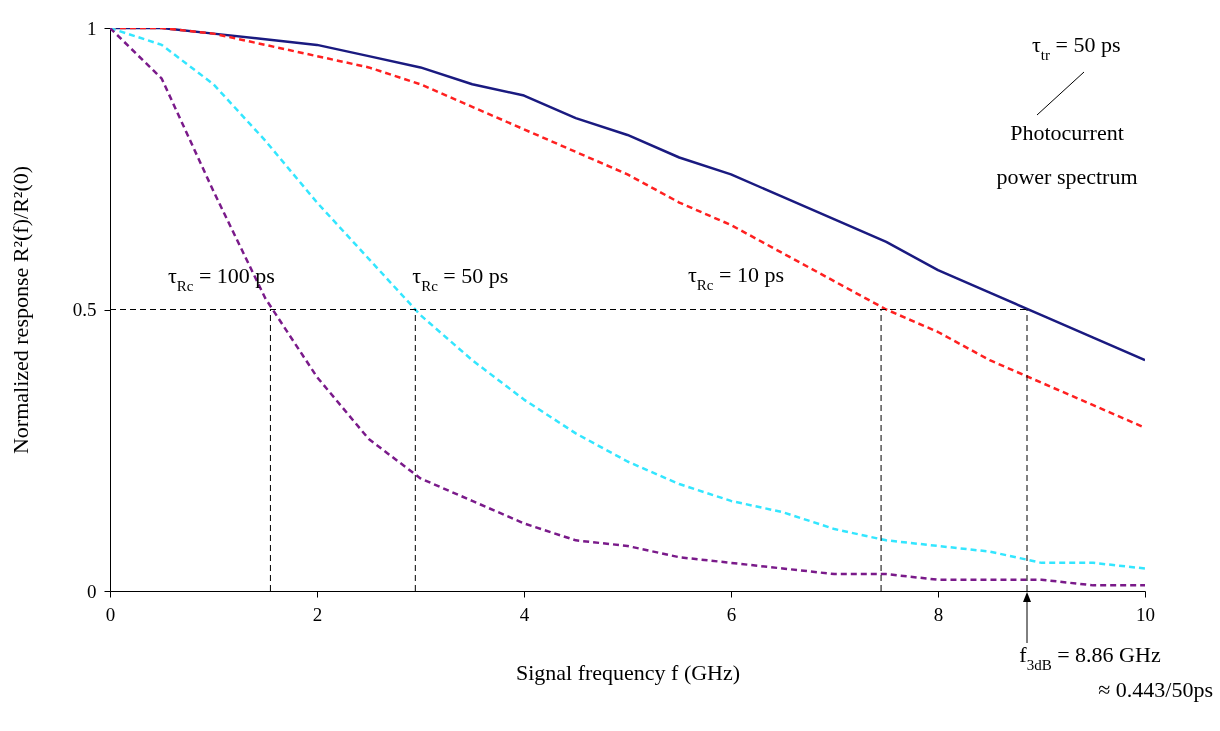  I want to click on y-tick-label: 1, so click(92, 28).